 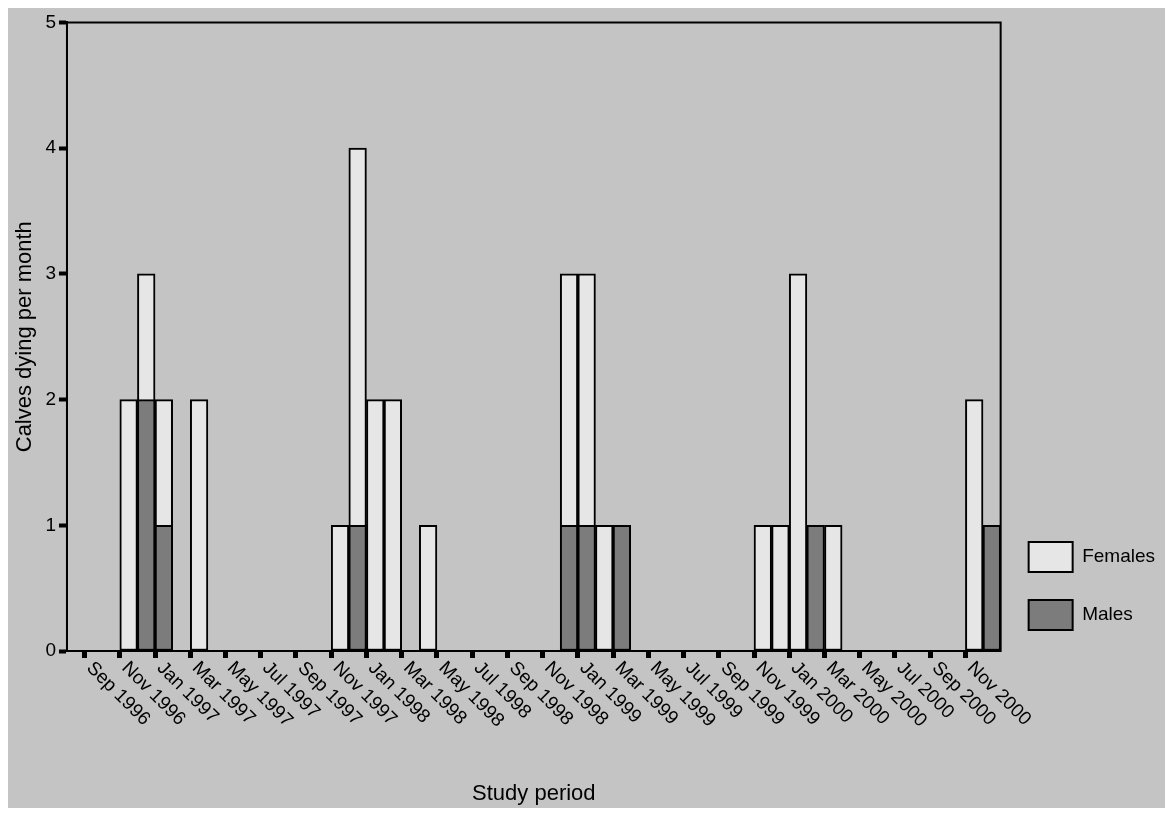 What do you see at coordinates (50, 650) in the screenshot?
I see `y-tick-label: 0` at bounding box center [50, 650].